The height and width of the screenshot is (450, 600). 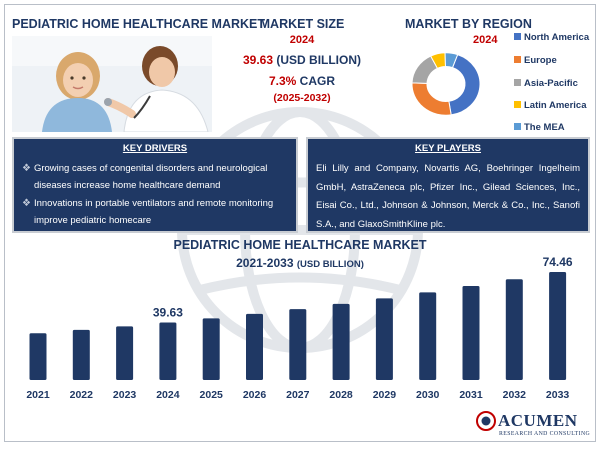 What do you see at coordinates (300, 245) in the screenshot?
I see `chart-title: PEDIATRIC HOME HEALTHCARE MARKET` at bounding box center [300, 245].